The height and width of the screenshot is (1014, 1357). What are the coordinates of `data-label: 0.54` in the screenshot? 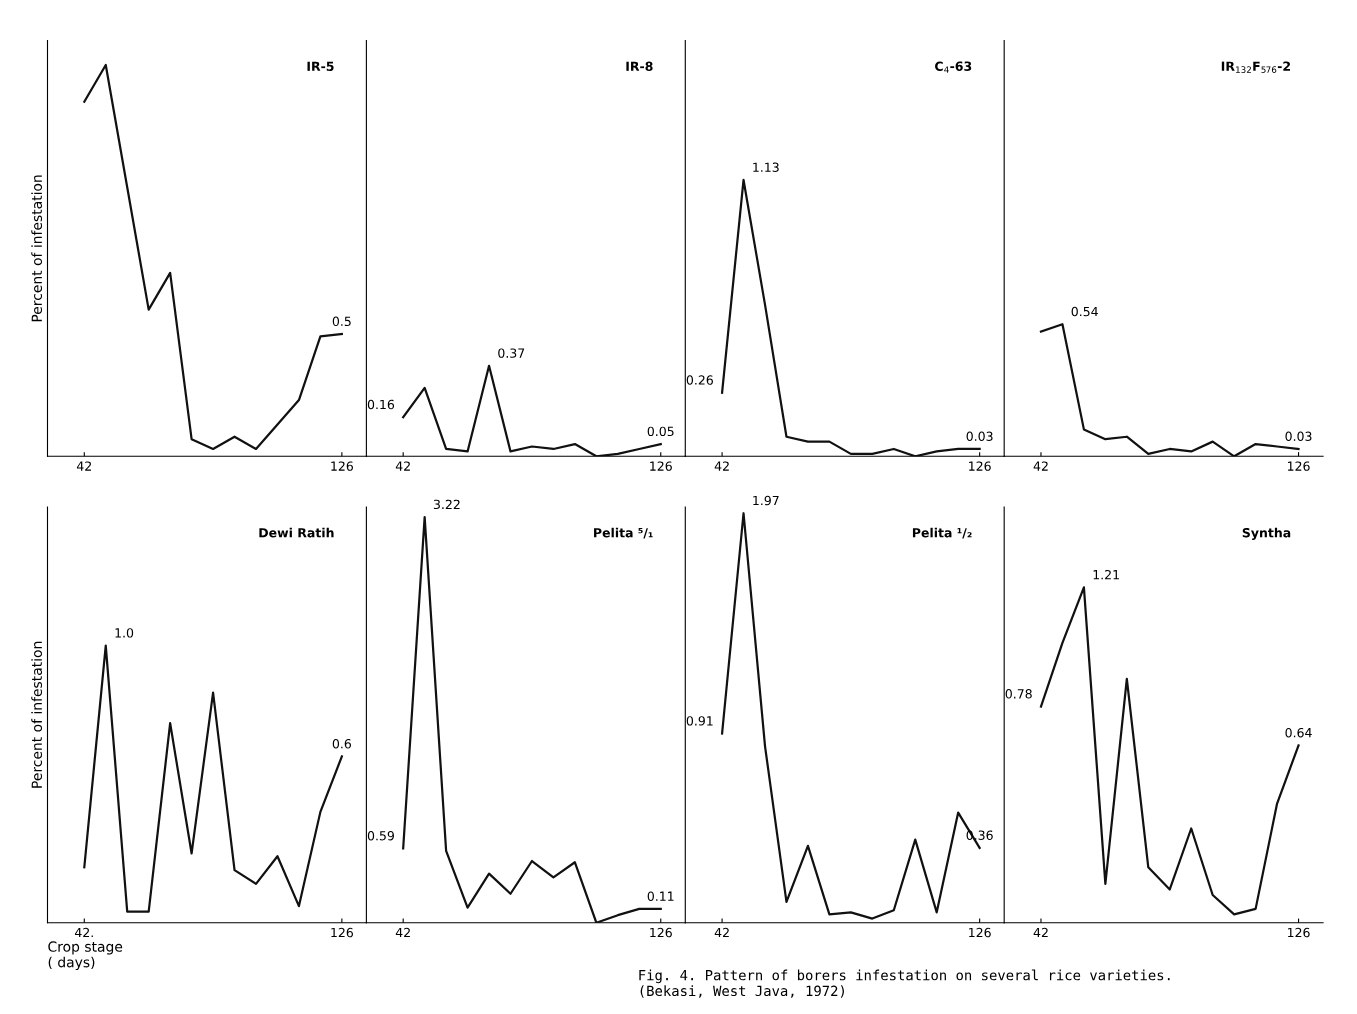 It's located at (1084, 311).